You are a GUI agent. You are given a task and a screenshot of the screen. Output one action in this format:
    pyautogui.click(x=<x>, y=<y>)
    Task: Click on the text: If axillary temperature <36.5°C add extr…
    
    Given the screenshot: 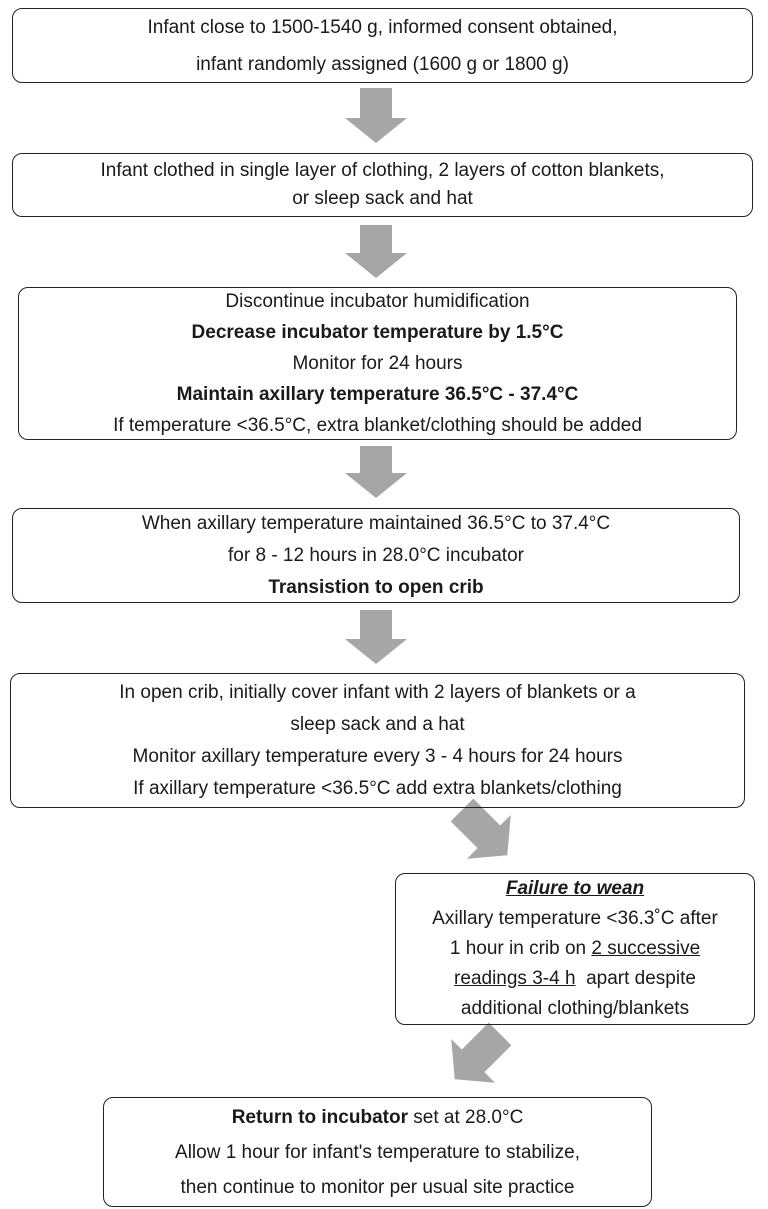 What is the action you would take?
    pyautogui.click(x=377, y=788)
    